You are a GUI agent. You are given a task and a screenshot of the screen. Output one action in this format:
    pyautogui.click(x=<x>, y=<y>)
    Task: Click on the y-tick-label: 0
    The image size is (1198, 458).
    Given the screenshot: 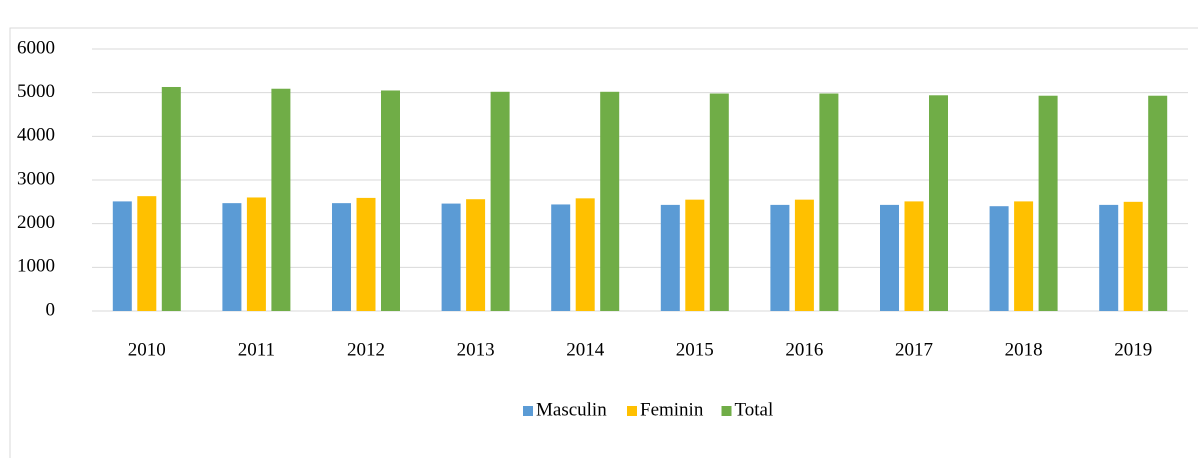 What is the action you would take?
    pyautogui.click(x=51, y=309)
    